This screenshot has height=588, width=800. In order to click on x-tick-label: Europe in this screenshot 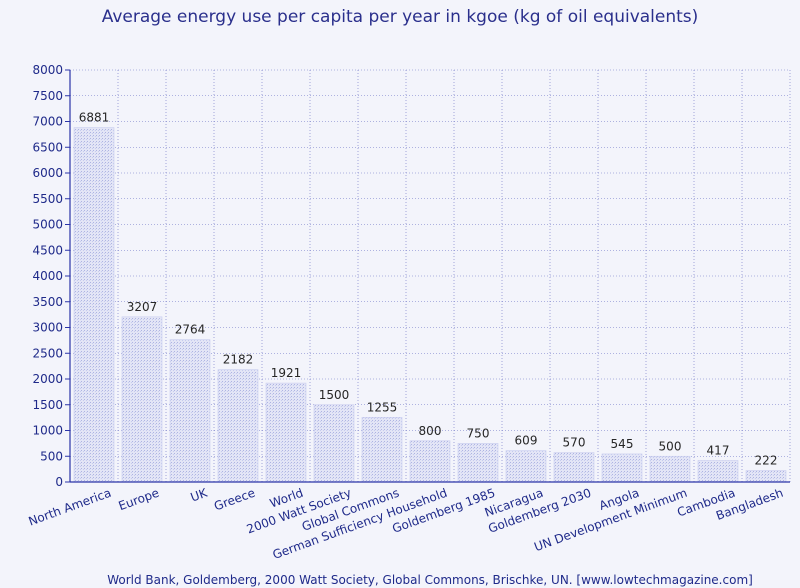, I will do `click(139, 500)`.